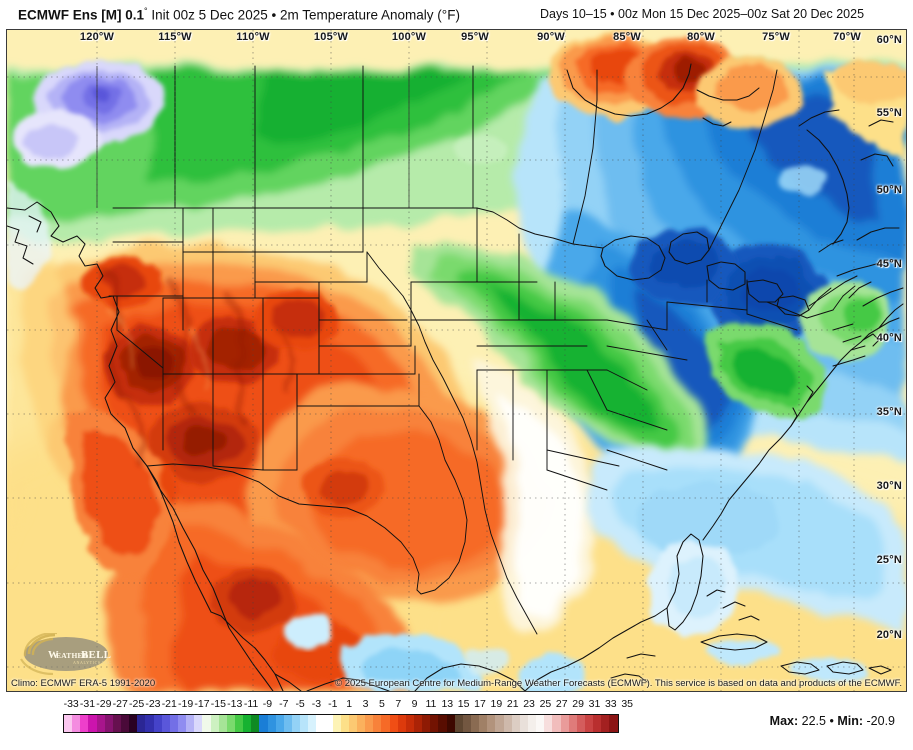 The width and height of the screenshot is (913, 750). What do you see at coordinates (431, 704) in the screenshot?
I see `colorbar-tick: 11` at bounding box center [431, 704].